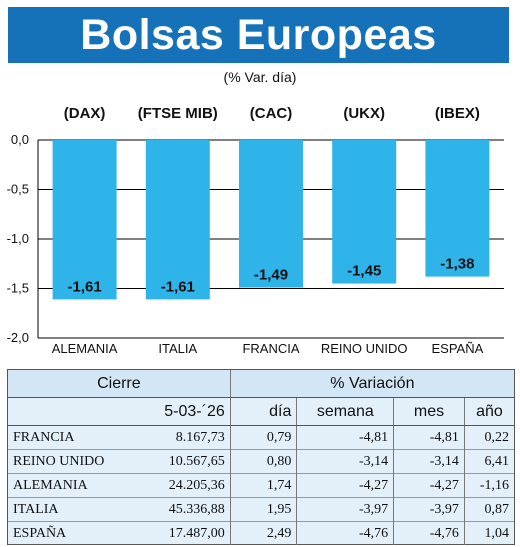 Image resolution: width=520 pixels, height=547 pixels. I want to click on row-dia: 1,74, so click(263, 485).